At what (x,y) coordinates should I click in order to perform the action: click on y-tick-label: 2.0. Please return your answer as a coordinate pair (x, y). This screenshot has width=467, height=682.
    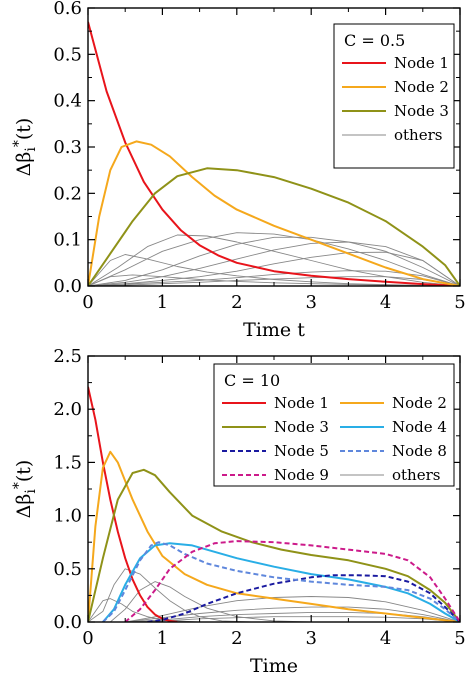
    Looking at the image, I should click on (67, 409).